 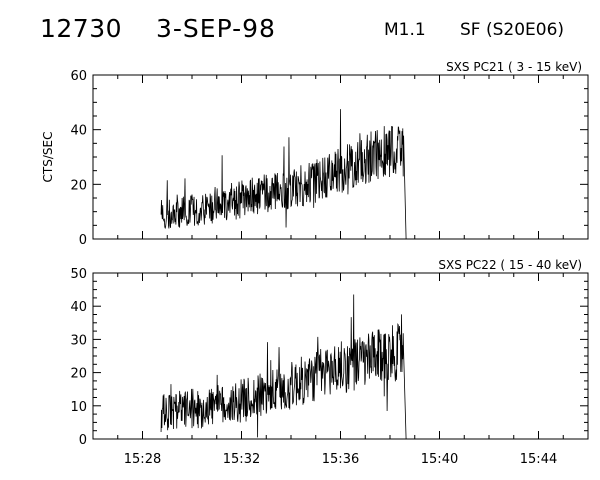 I want to click on plot-header: 12730 3-SEP-98 M1.1 SF (S20E06), so click(x=300, y=30).